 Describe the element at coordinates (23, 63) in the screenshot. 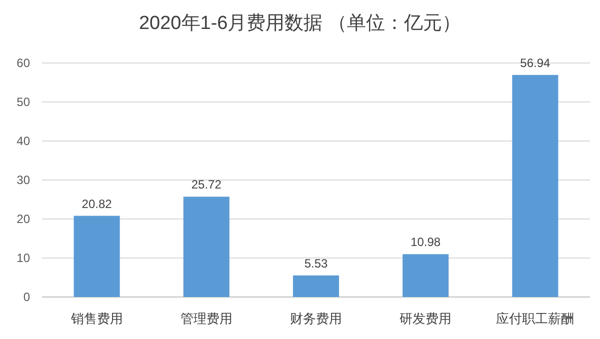

I see `y-tick-label: 60` at that location.